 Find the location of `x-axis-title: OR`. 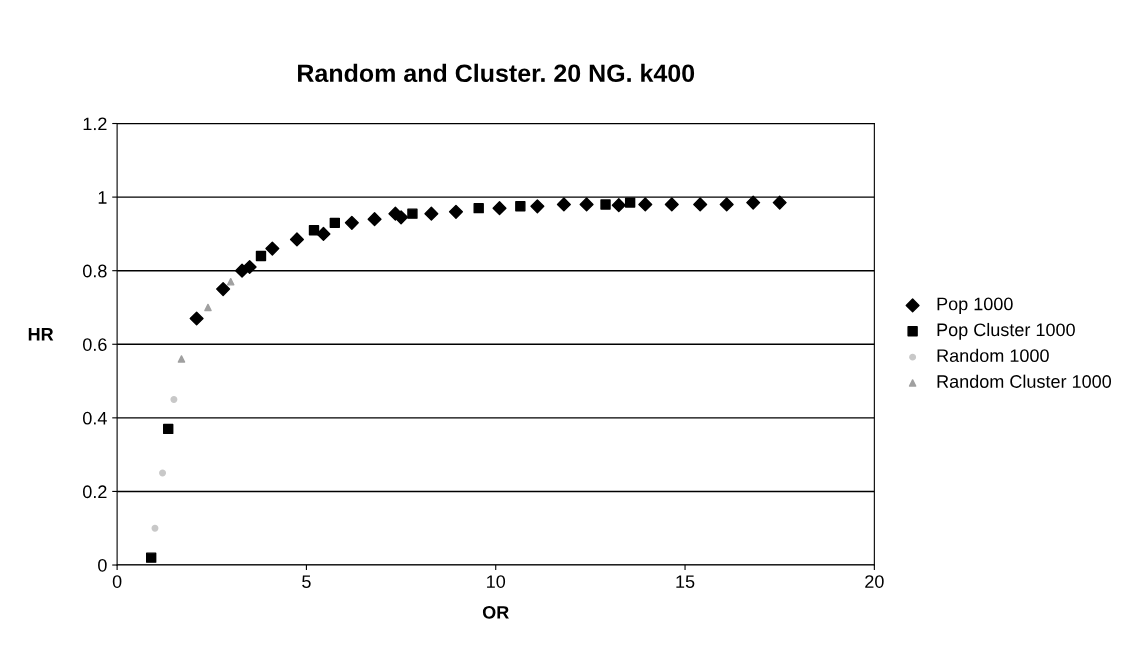

x-axis-title: OR is located at coordinates (495, 612).